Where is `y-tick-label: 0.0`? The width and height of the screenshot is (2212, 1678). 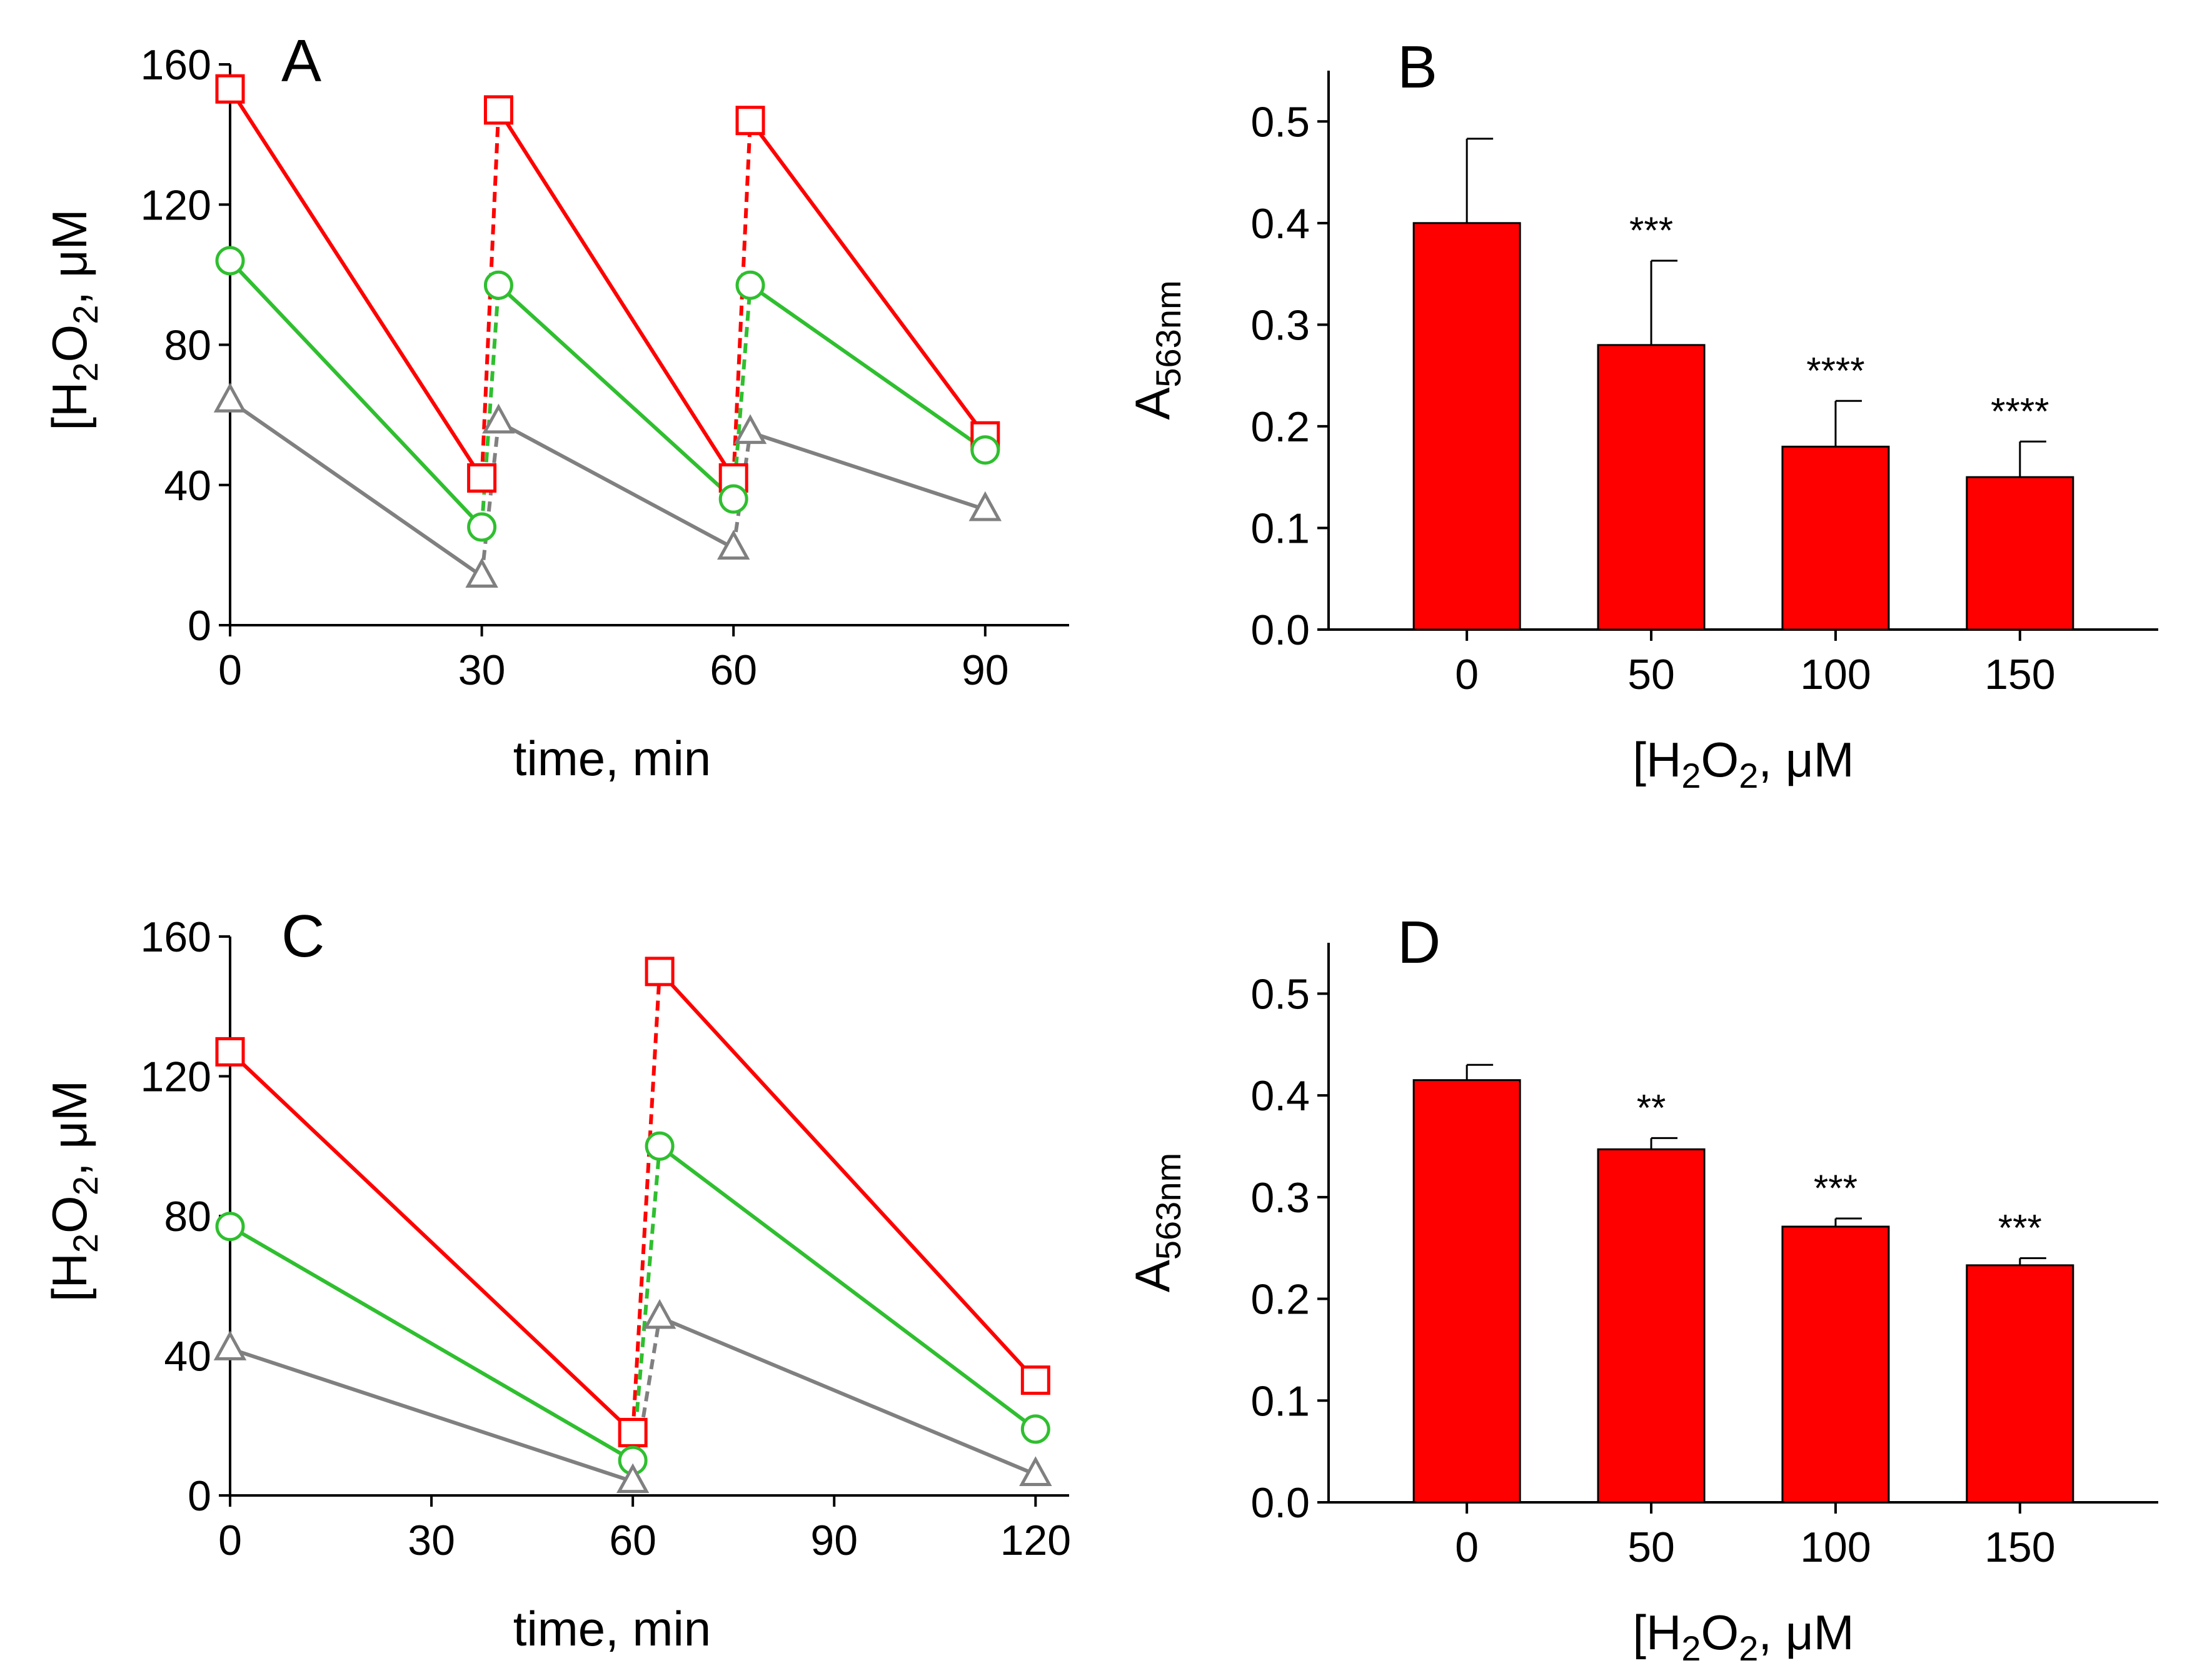 y-tick-label: 0.0 is located at coordinates (1280, 630).